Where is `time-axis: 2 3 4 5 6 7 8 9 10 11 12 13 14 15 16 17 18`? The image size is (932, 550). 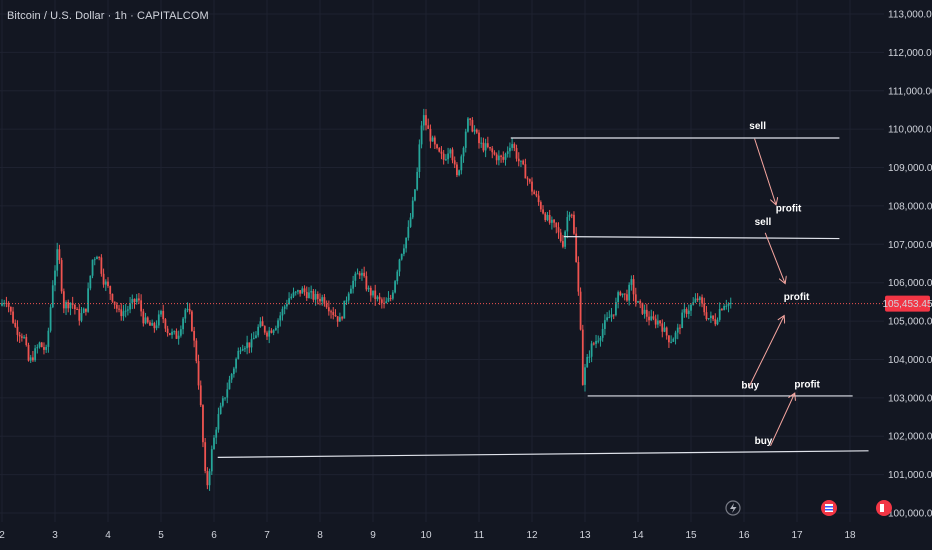 time-axis: 2 3 4 5 6 7 8 9 10 11 12 13 14 15 16 17 18 is located at coordinates (428, 535).